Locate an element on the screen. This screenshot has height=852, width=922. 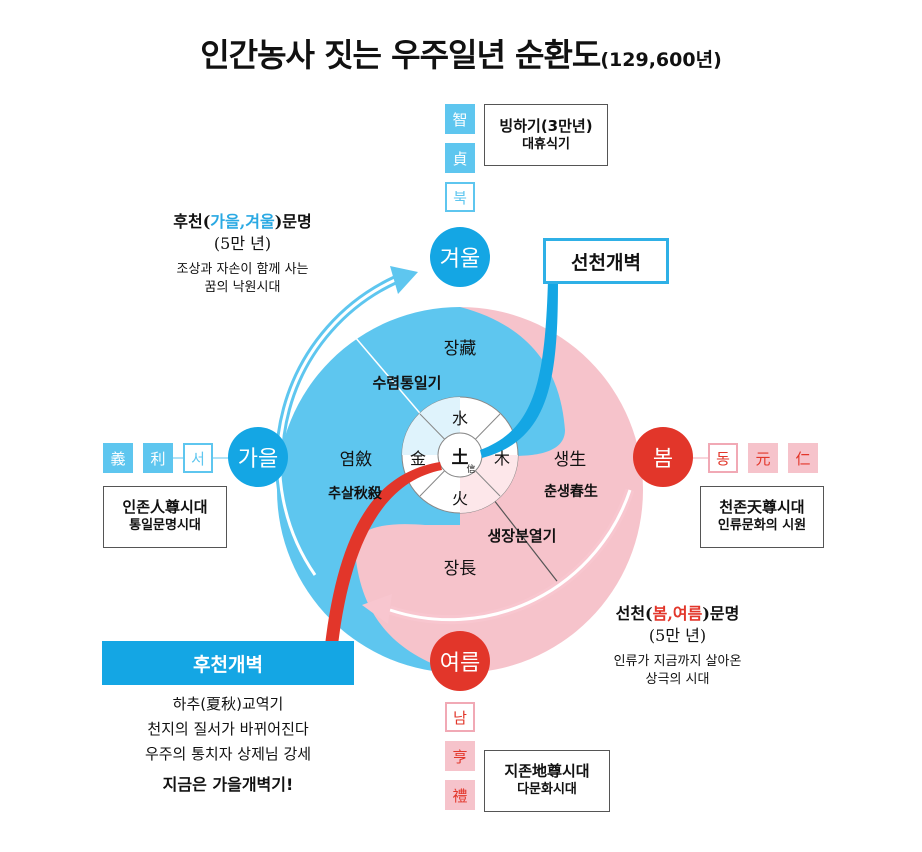
later-civ-heading: 후천(가을,겨울)문명 is located at coordinates (242, 221).